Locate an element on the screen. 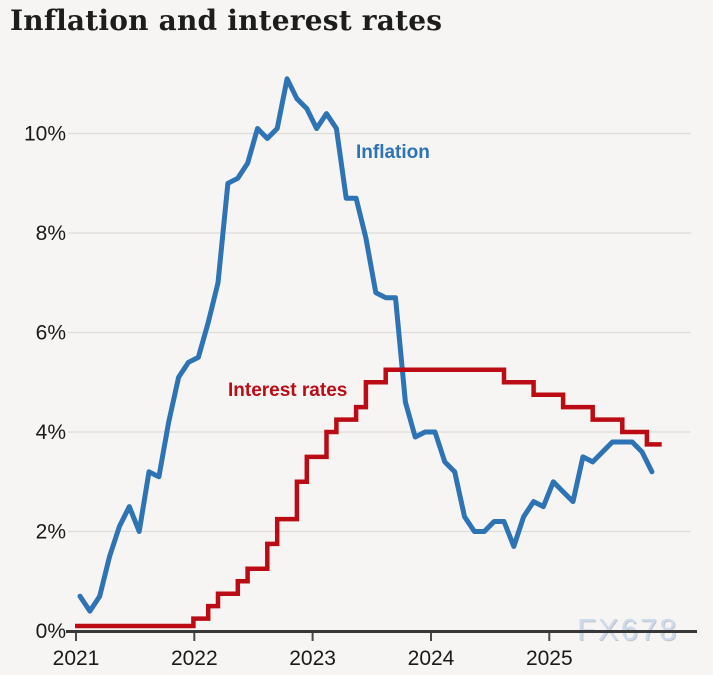  watermark: FX678 is located at coordinates (628, 629).